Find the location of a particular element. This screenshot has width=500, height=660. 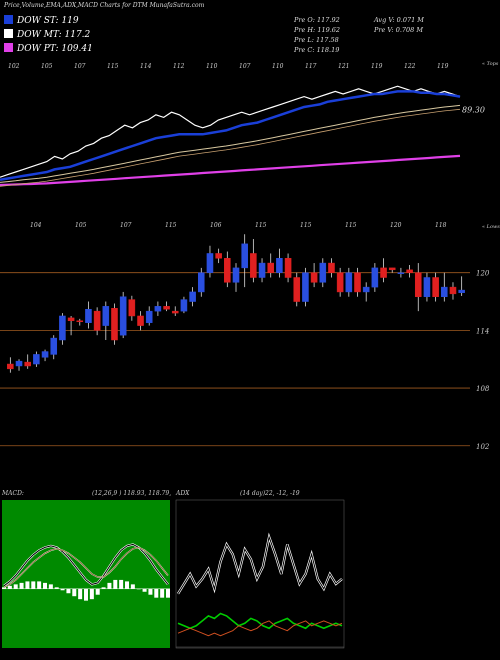

macd-signal-line is located at coordinates (86, 567).